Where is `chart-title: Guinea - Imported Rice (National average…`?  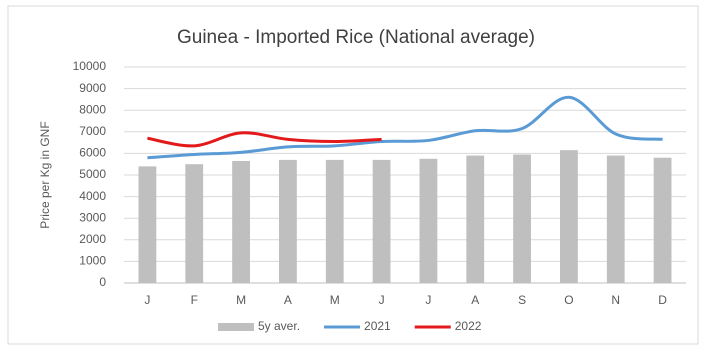 chart-title: Guinea - Imported Rice (National average… is located at coordinates (356, 37).